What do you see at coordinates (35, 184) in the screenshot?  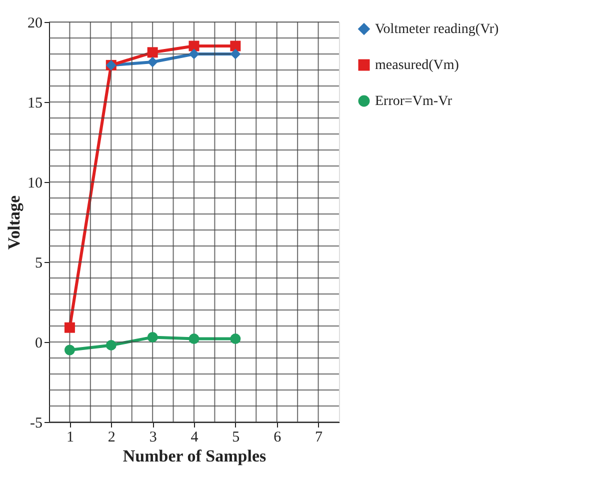 I see `y-tick-label: 10` at bounding box center [35, 184].